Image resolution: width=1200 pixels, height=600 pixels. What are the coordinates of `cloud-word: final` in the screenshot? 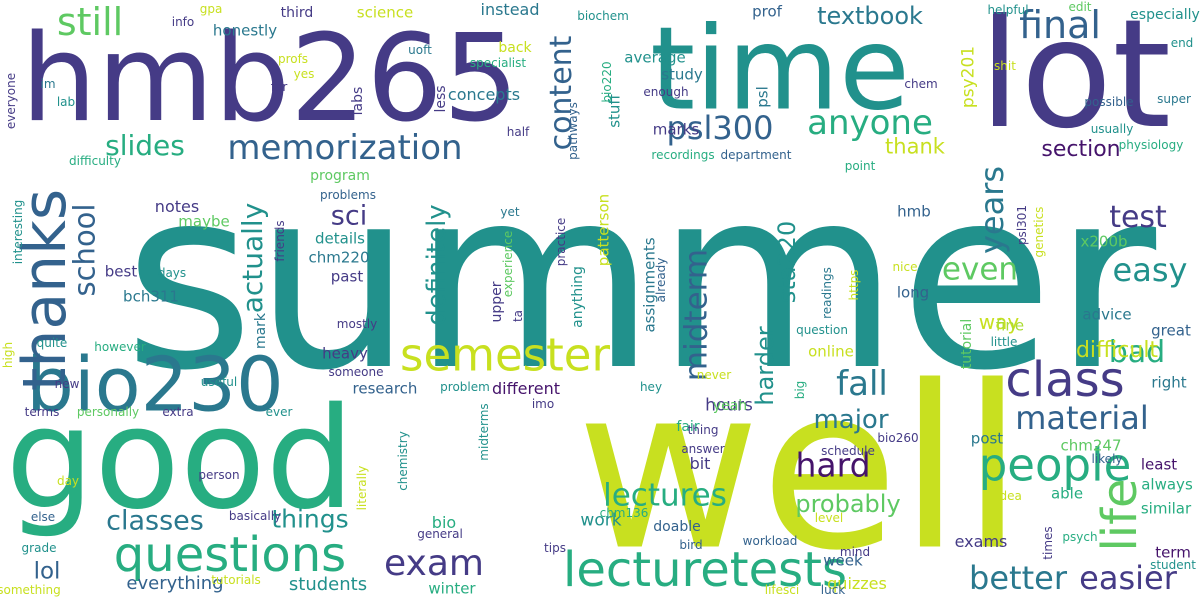 It's located at (1060, 25).